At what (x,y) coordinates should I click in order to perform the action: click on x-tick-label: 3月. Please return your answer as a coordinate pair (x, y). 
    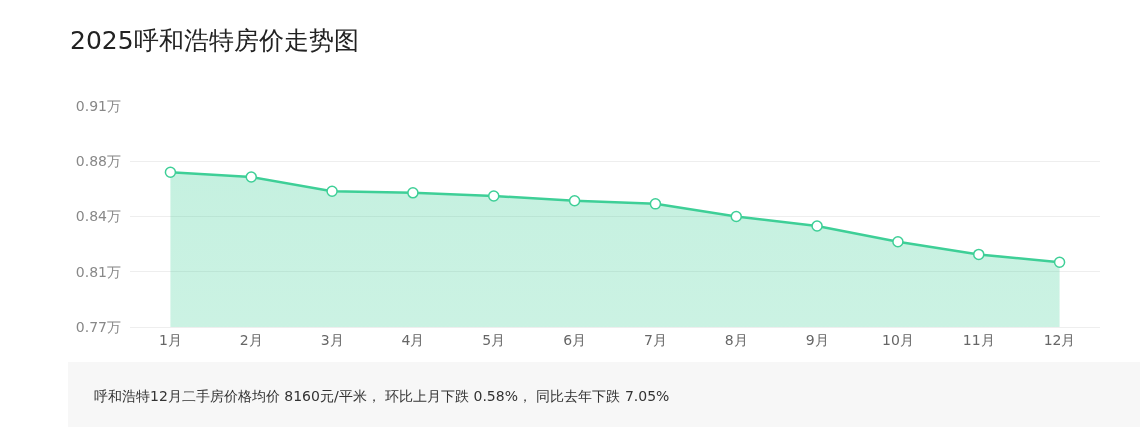
    Looking at the image, I should click on (332, 339).